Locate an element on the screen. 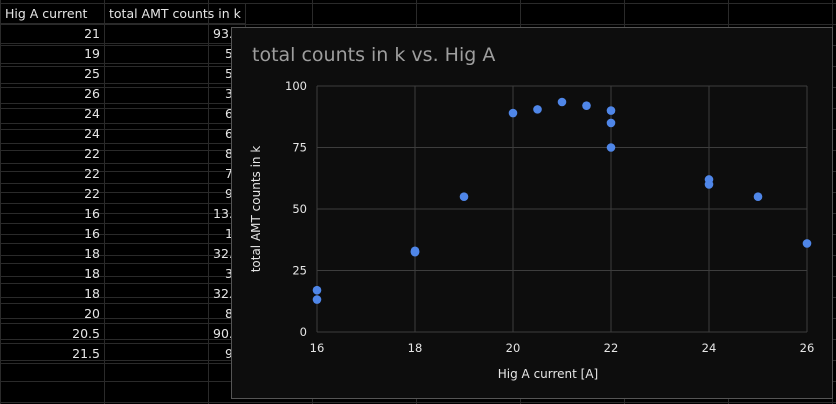 Image resolution: width=836 pixels, height=404 pixels. x-tick-label: 20 is located at coordinates (513, 348).